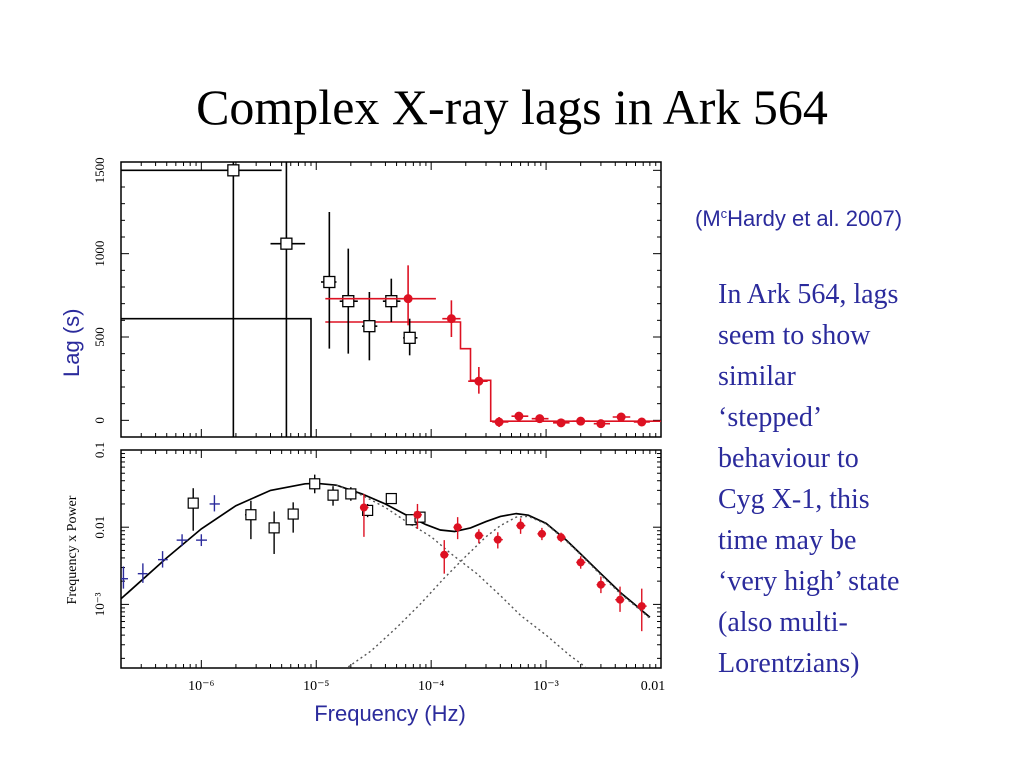  Describe the element at coordinates (390, 713) in the screenshot. I see `frequency-axis-label: Frequency (Hz)` at that location.